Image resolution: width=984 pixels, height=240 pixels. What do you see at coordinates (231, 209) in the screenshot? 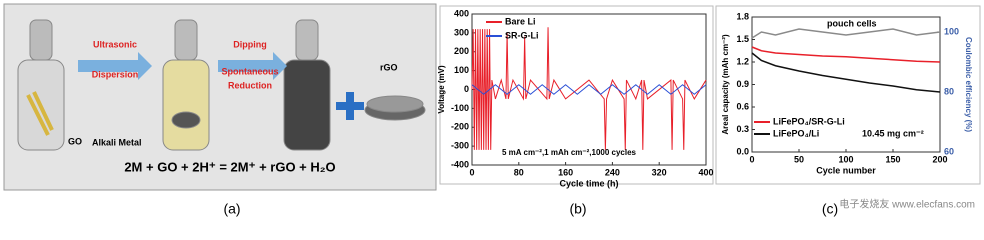
I see `caption: (a)` at bounding box center [231, 209].